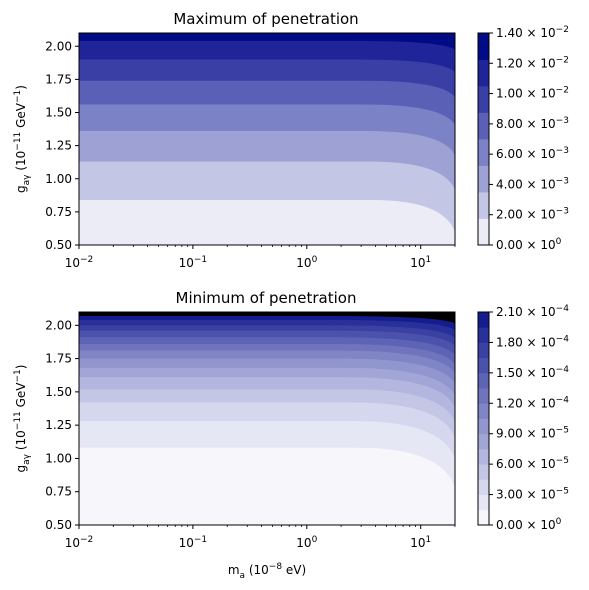 Image resolution: width=589 pixels, height=590 pixels. I want to click on colorbar-tick-label: 1.00 × 10−2, so click(532, 93).